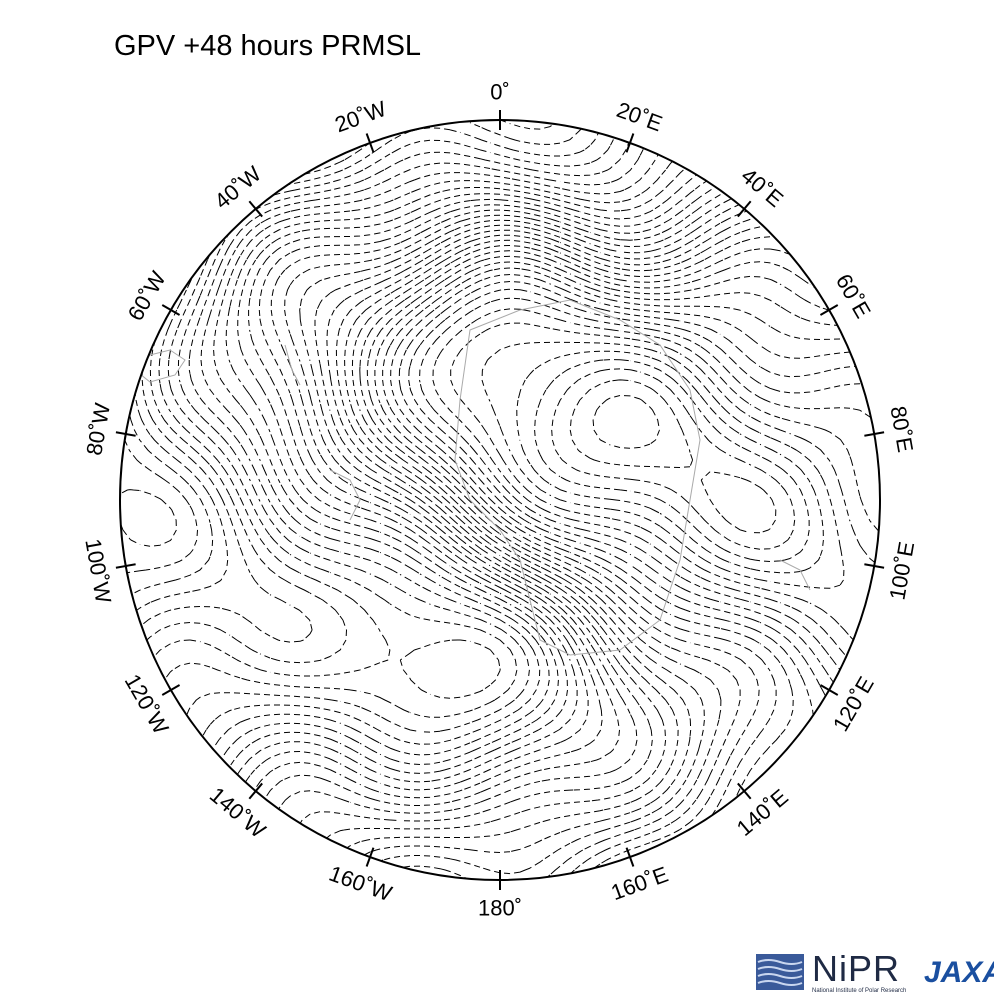 This screenshot has height=1000, width=1000. Describe the element at coordinates (859, 991) in the screenshot. I see `nipr-logo-subtitle: National Institute of Polar Research` at that location.